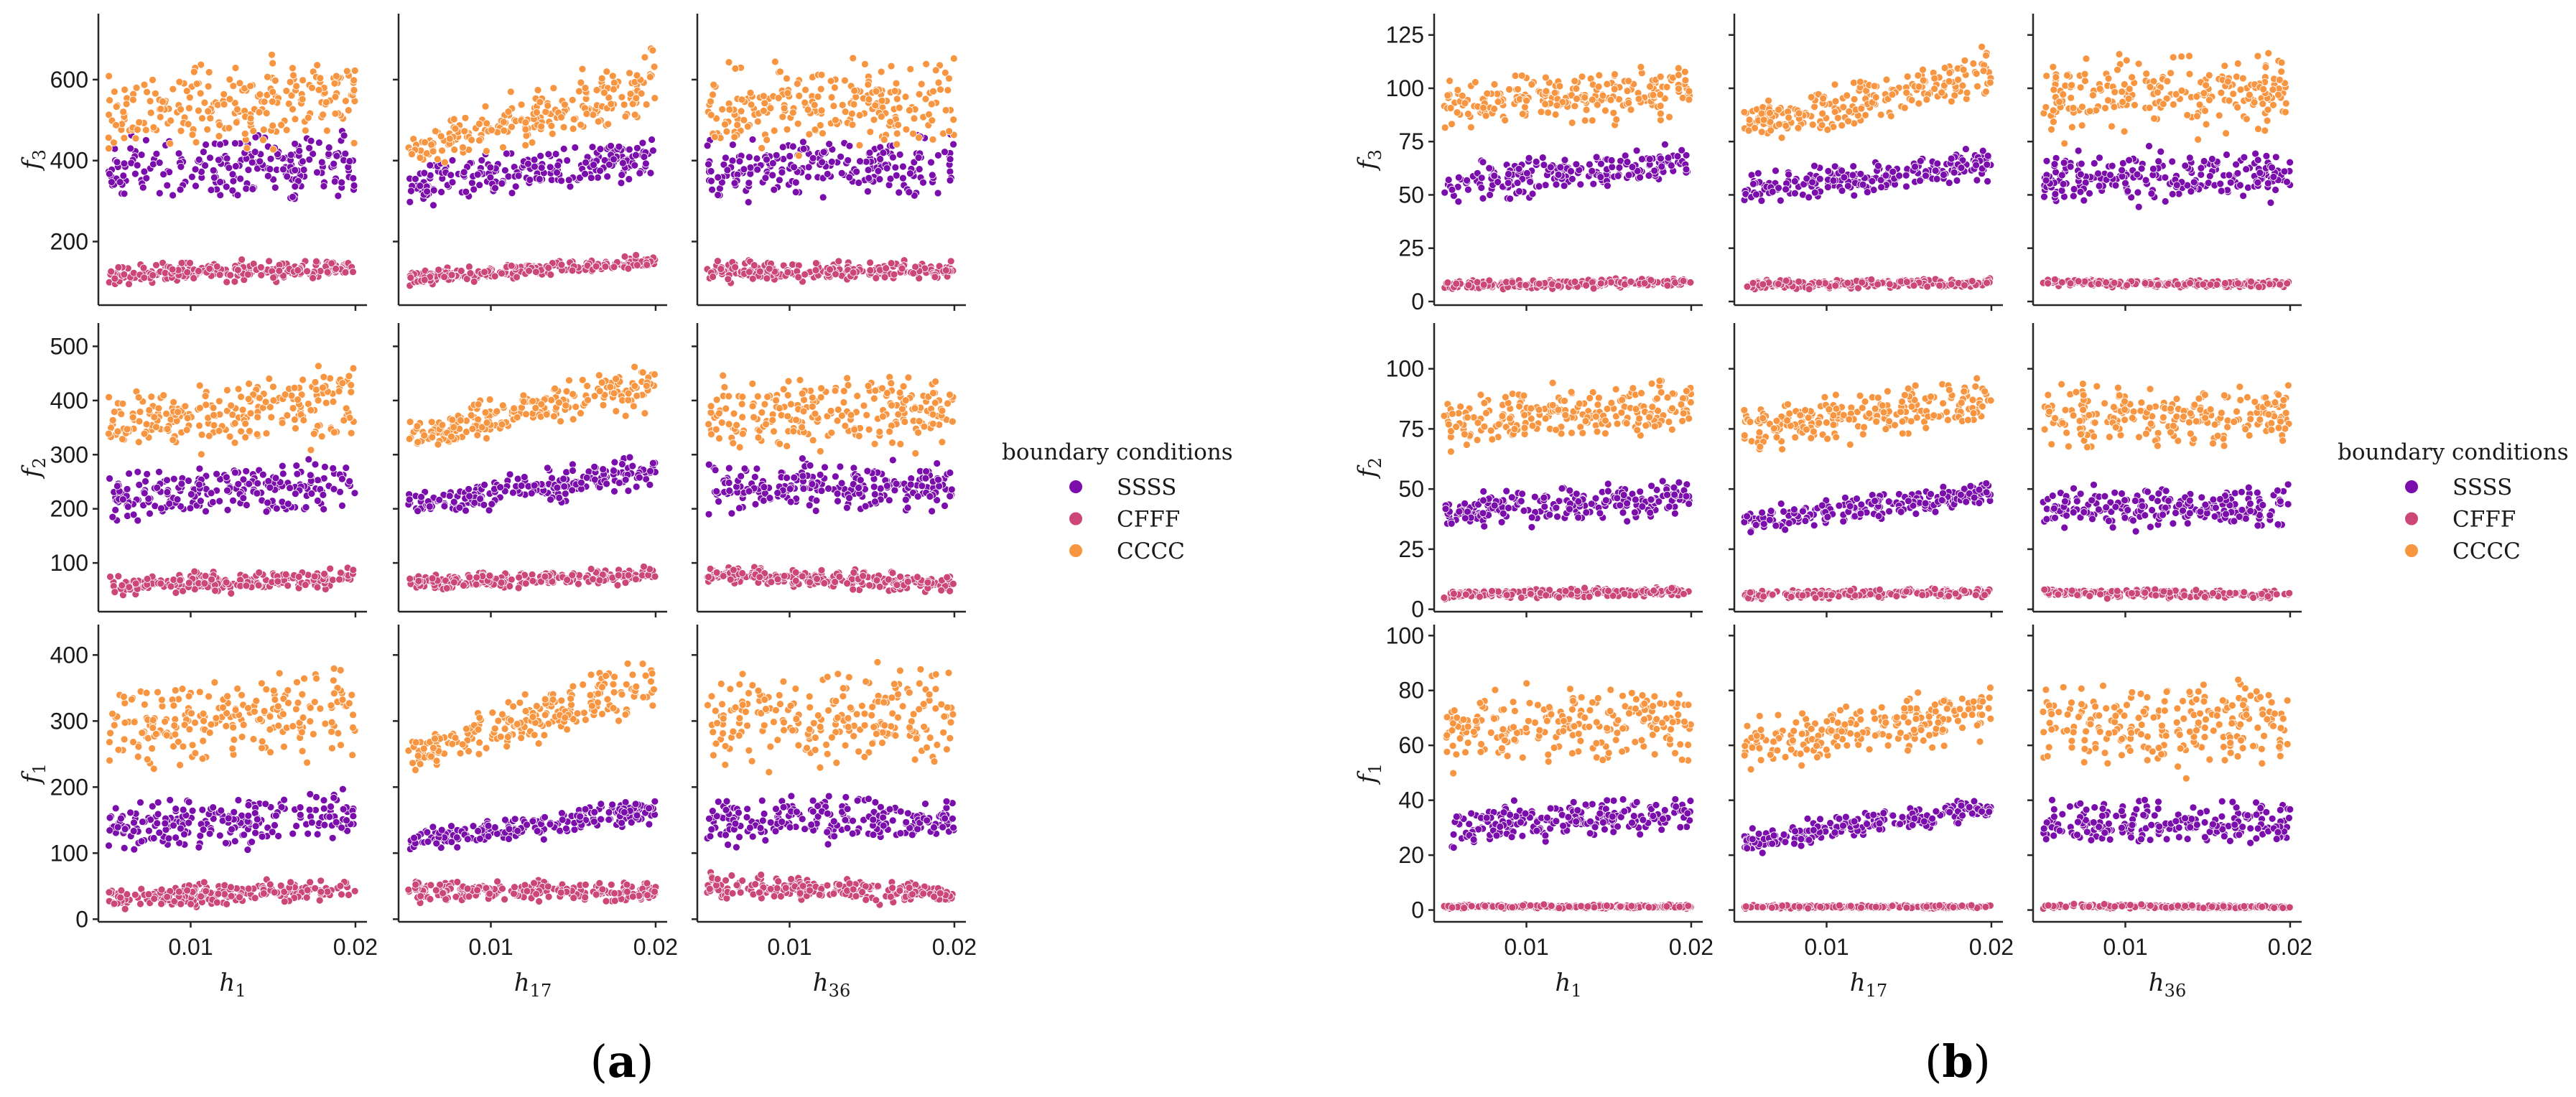 This screenshot has height=1097, width=2576. Describe the element at coordinates (69, 509) in the screenshot. I see `y-tick-label: 200` at that location.